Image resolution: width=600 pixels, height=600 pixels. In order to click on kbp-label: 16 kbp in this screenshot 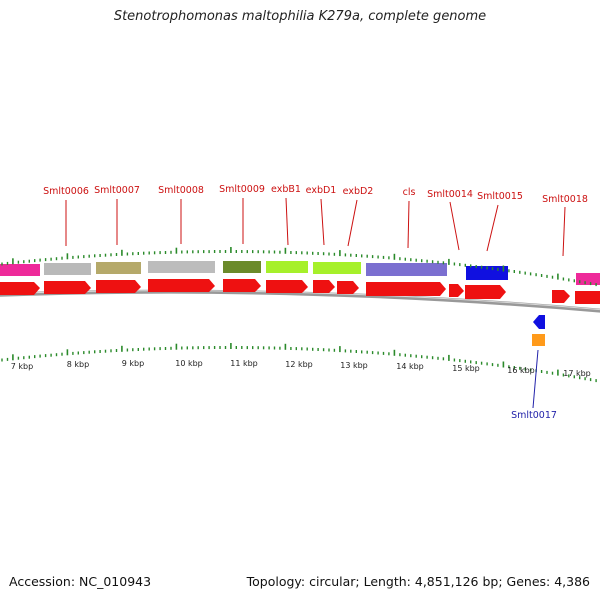, I will do `click(521, 370)`.